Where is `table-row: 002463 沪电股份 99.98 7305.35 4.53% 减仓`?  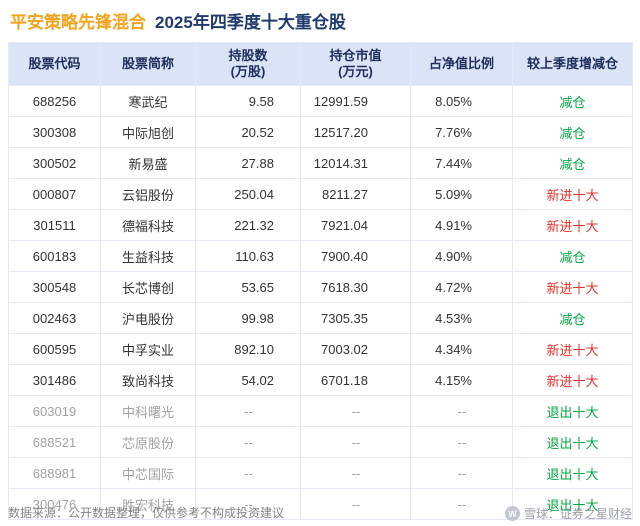 table-row: 002463 沪电股份 99.98 7305.35 4.53% 减仓 is located at coordinates (320, 318).